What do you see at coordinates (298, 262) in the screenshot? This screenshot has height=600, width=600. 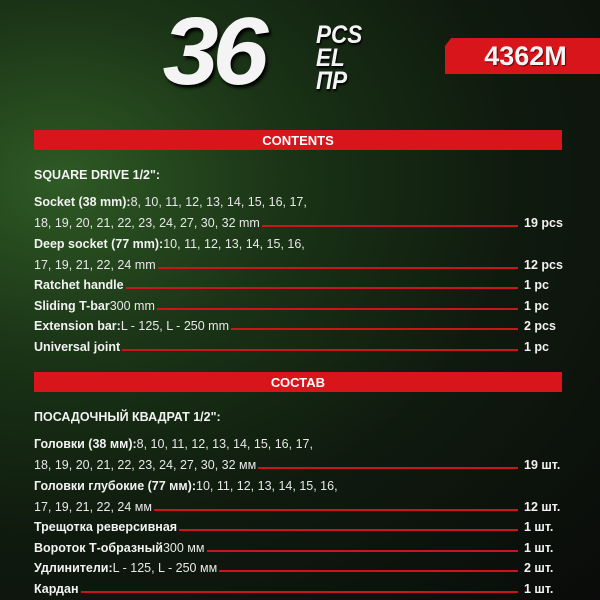 I see `item-line: 17, 19, 21, 22, 24 mm 12 pcs` at bounding box center [298, 262].